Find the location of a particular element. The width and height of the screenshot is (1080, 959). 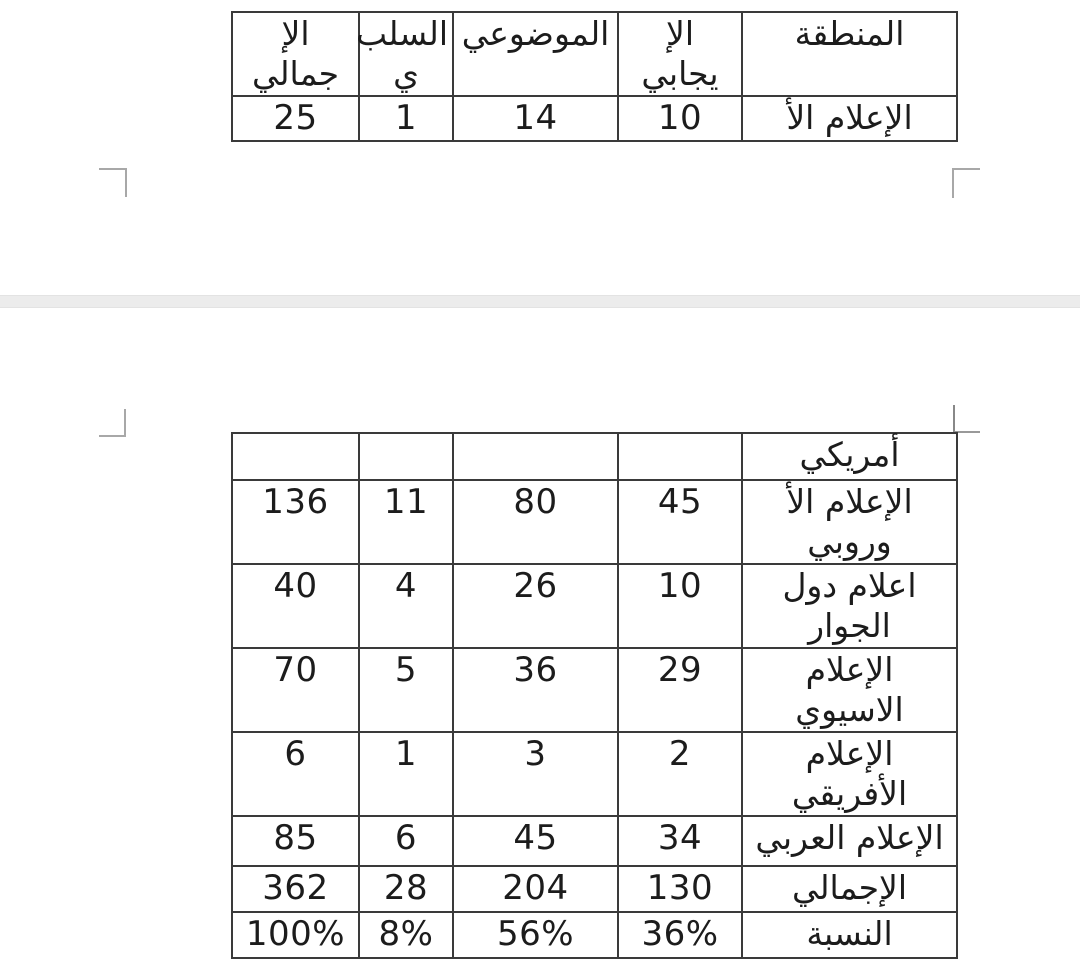

cell-total: 100% is located at coordinates (295, 935).